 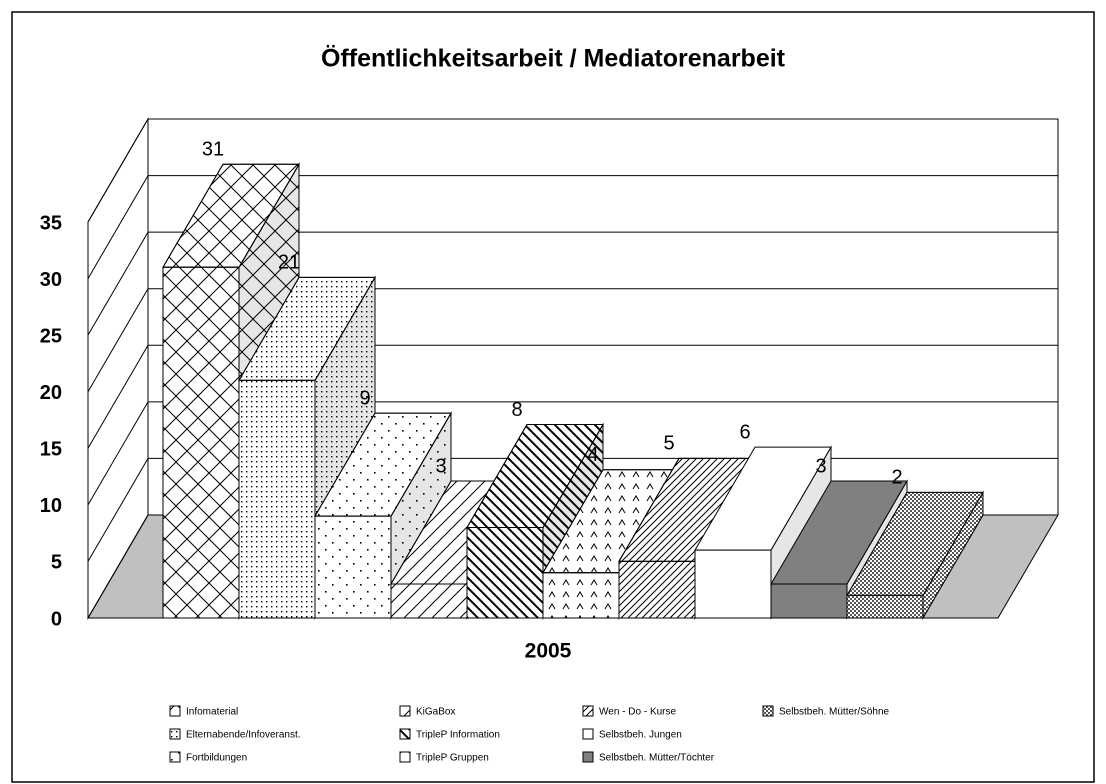 What do you see at coordinates (452, 758) in the screenshot?
I see `legend-label: TripleP Gruppen` at bounding box center [452, 758].